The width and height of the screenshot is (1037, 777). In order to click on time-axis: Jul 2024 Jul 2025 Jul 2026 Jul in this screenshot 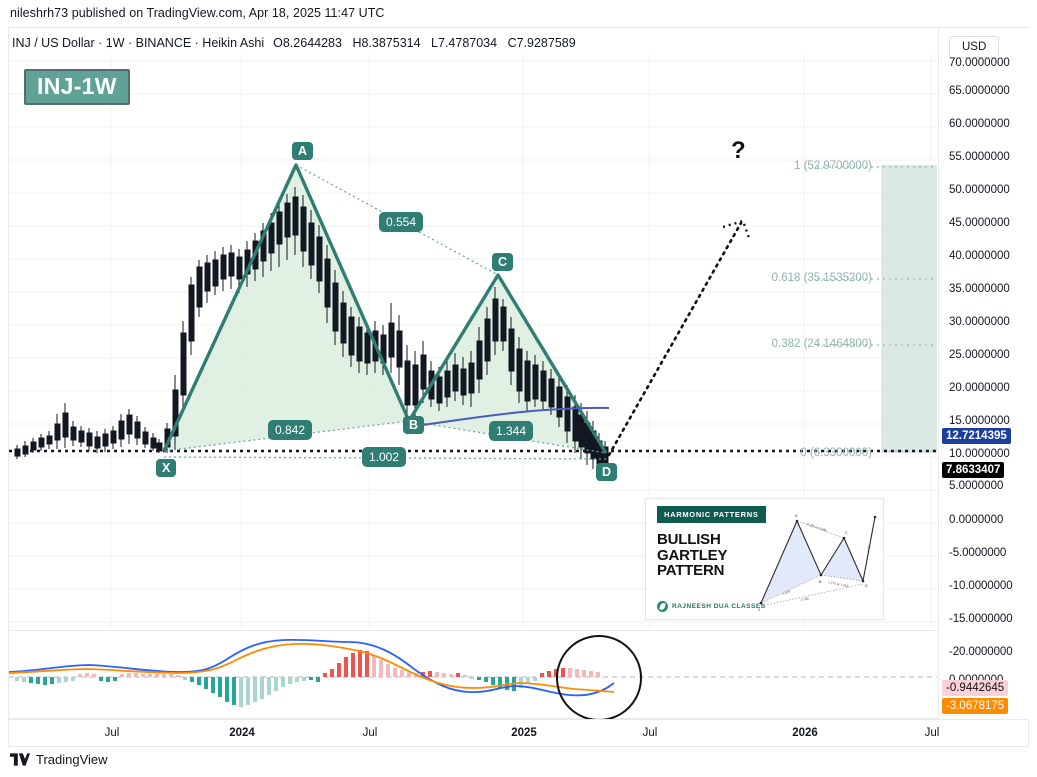, I will do `click(518, 733)`.